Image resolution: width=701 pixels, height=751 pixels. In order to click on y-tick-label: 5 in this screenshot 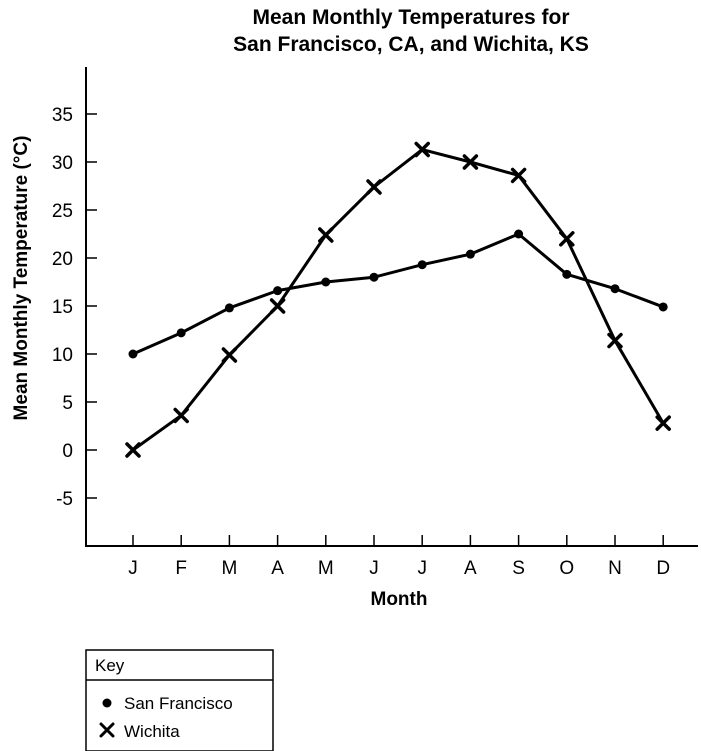, I will do `click(67, 403)`.